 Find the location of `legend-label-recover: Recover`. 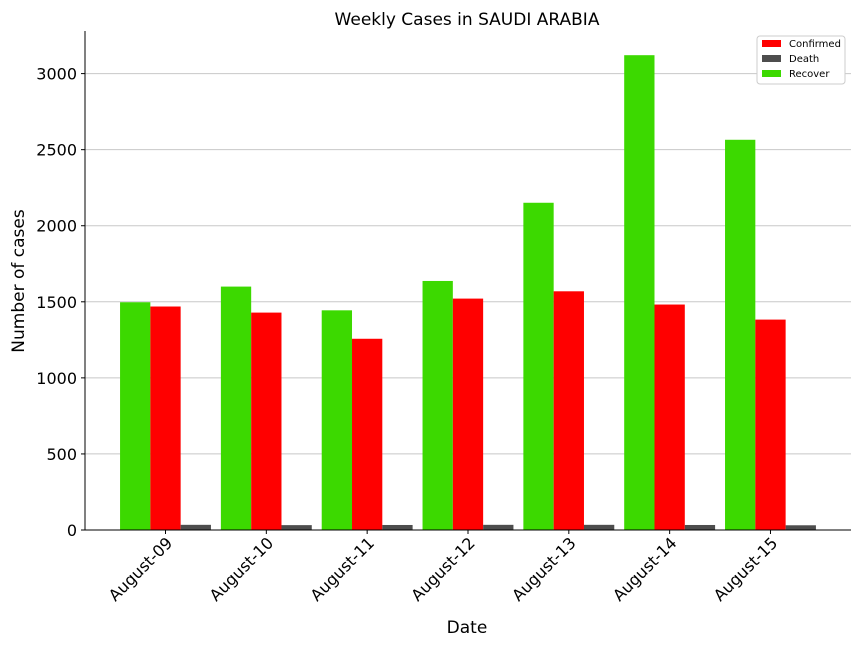

legend-label-recover: Recover is located at coordinates (809, 74).